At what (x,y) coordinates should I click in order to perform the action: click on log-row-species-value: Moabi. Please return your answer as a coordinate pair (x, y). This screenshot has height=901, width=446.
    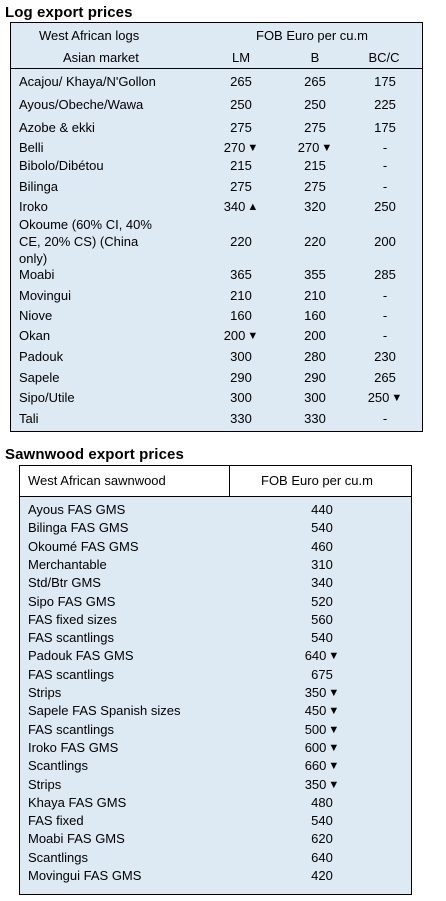
    Looking at the image, I should click on (37, 274).